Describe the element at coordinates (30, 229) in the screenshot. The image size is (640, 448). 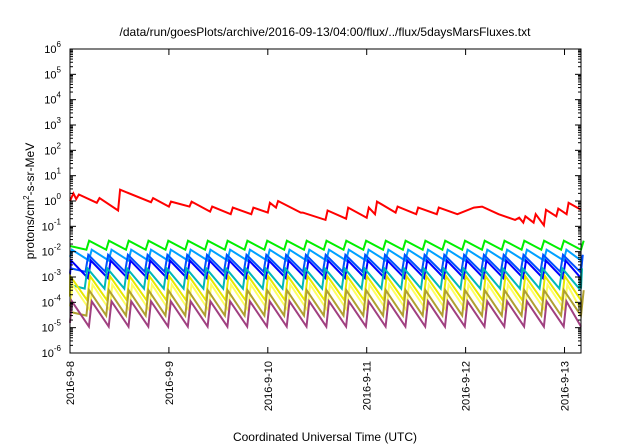
I see `y-axis-label-base: protons/cm` at that location.